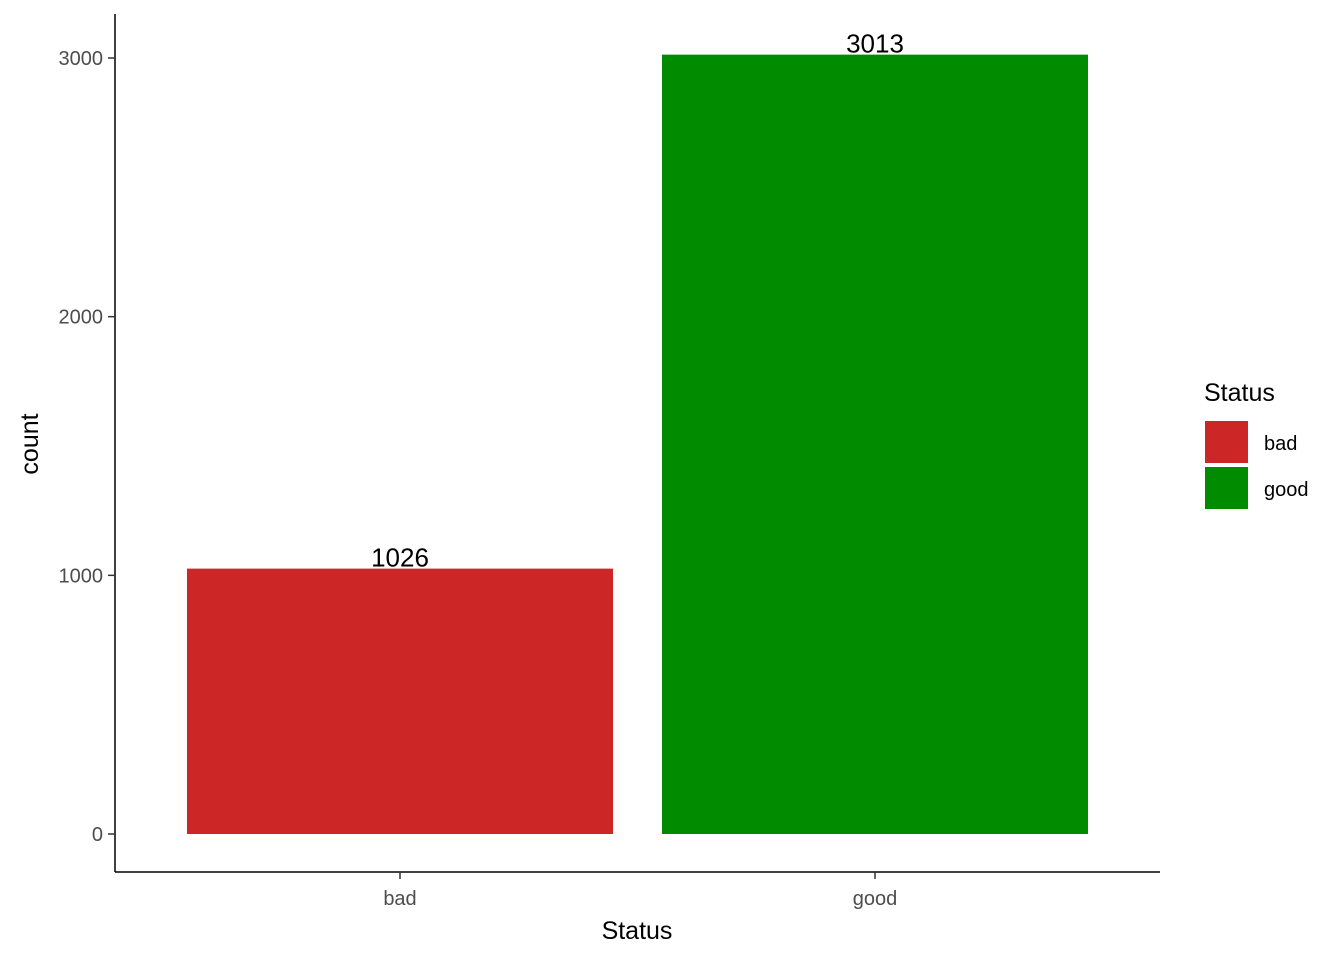 Image resolution: width=1344 pixels, height=960 pixels. What do you see at coordinates (1280, 444) in the screenshot?
I see `legend-label-bad: bad` at bounding box center [1280, 444].